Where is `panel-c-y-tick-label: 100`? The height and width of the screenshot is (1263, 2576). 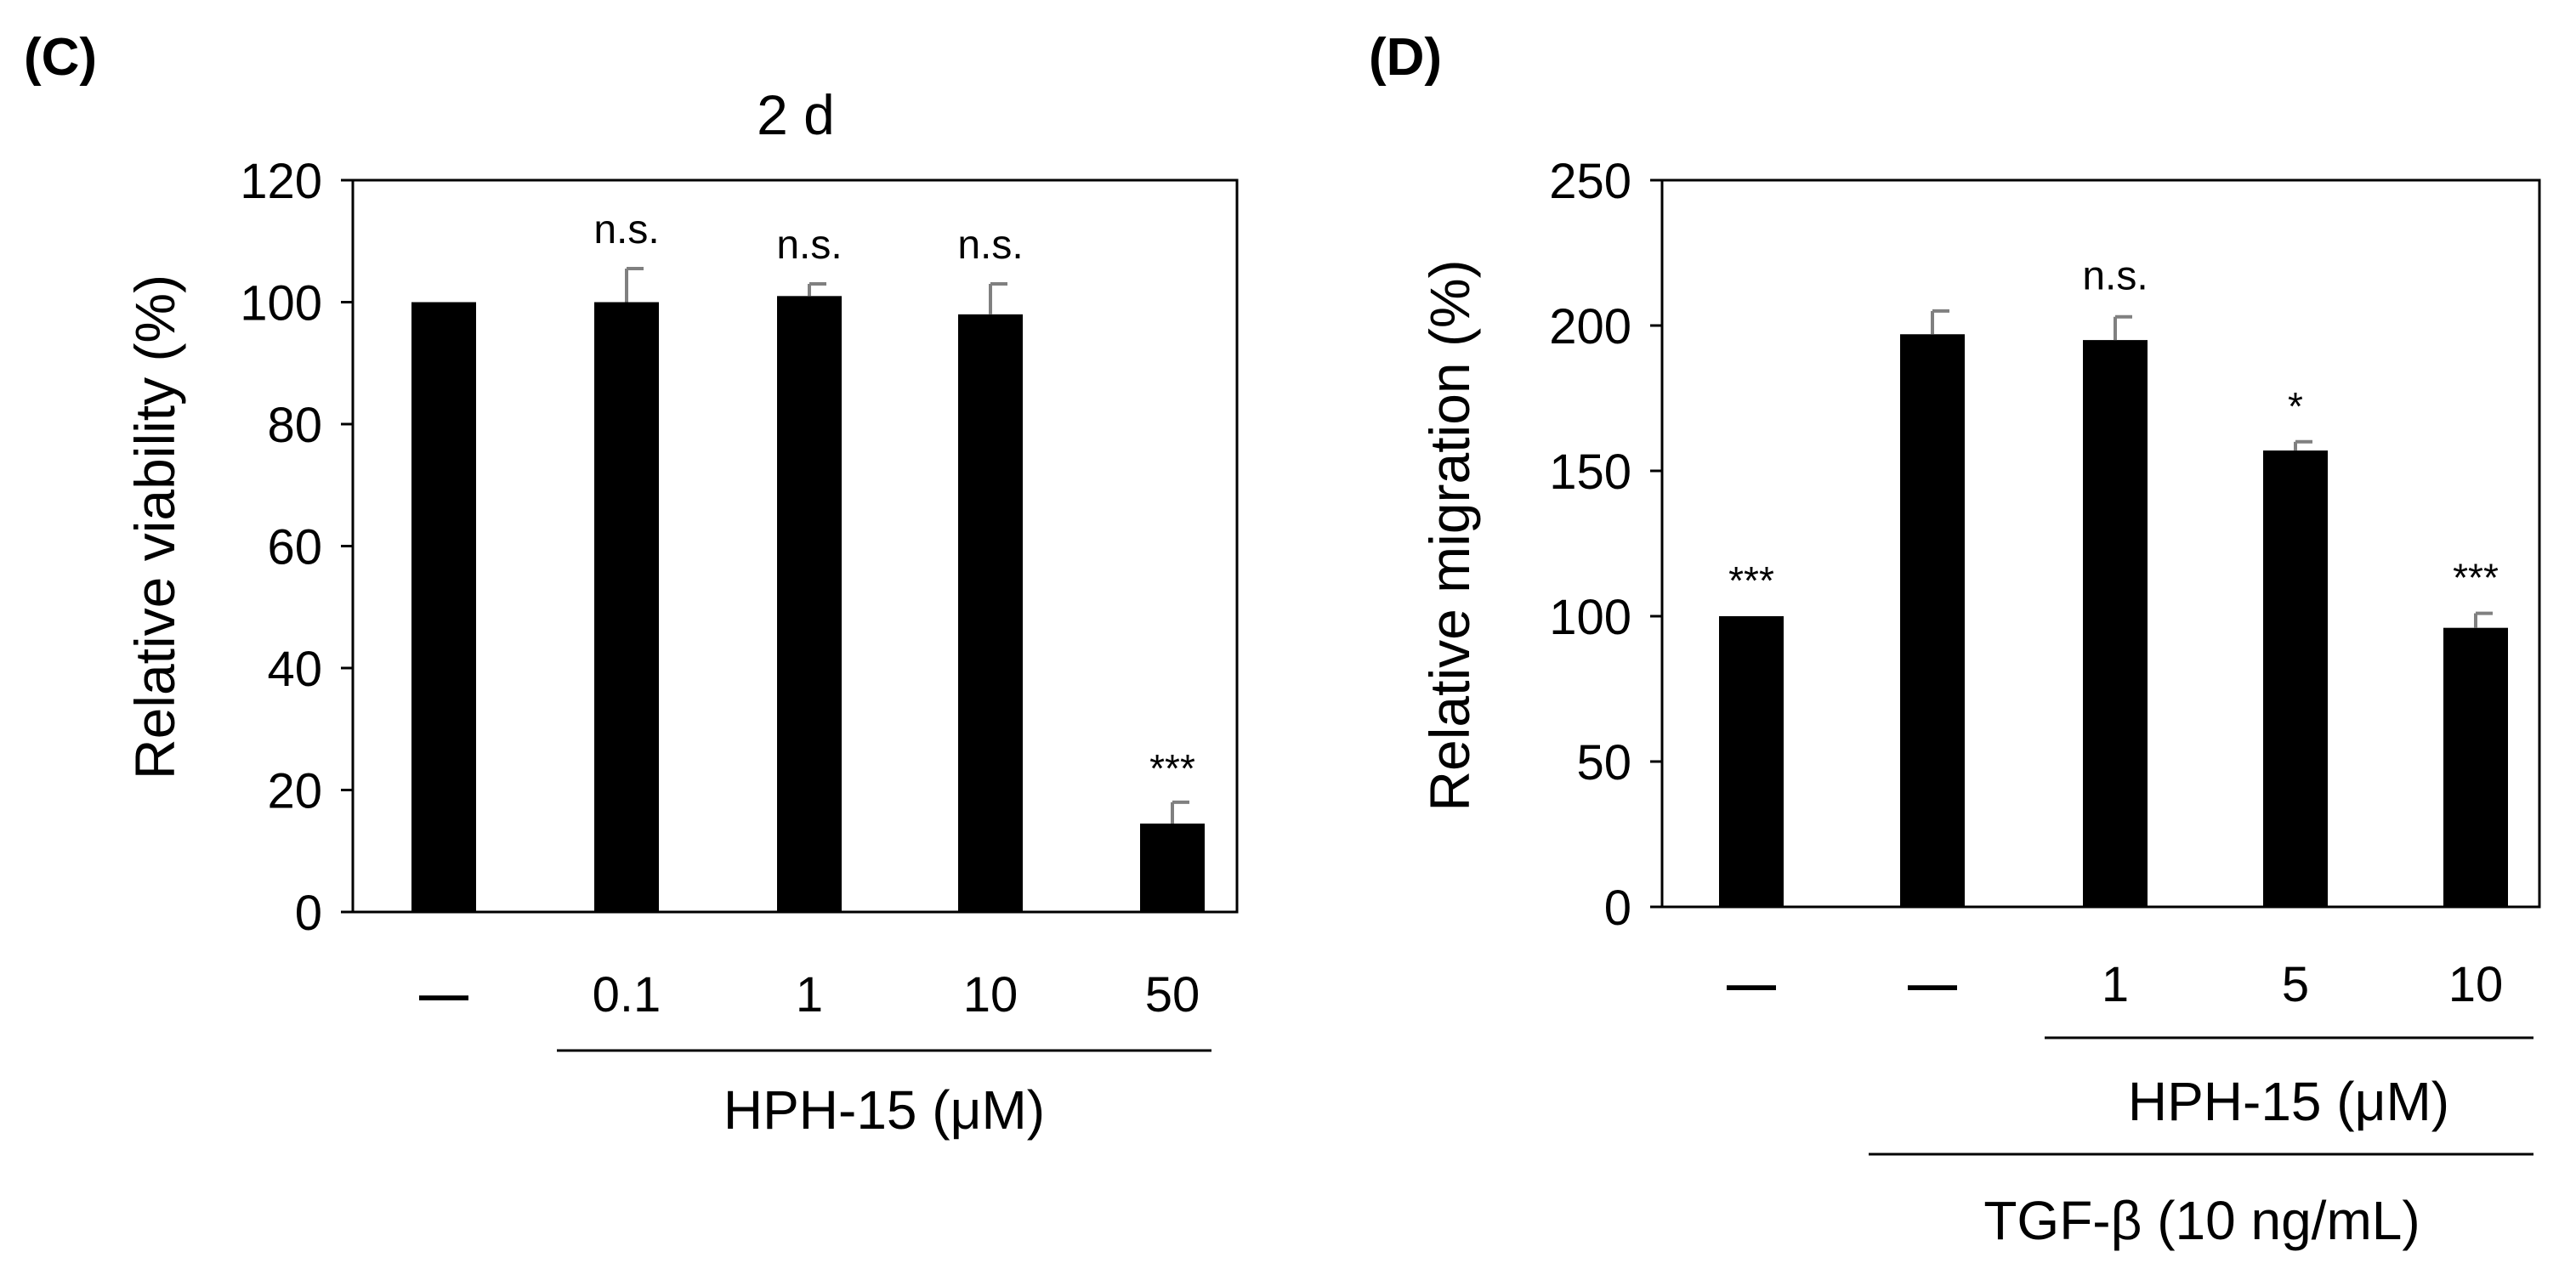 panel-c-y-tick-label: 100 is located at coordinates (281, 303).